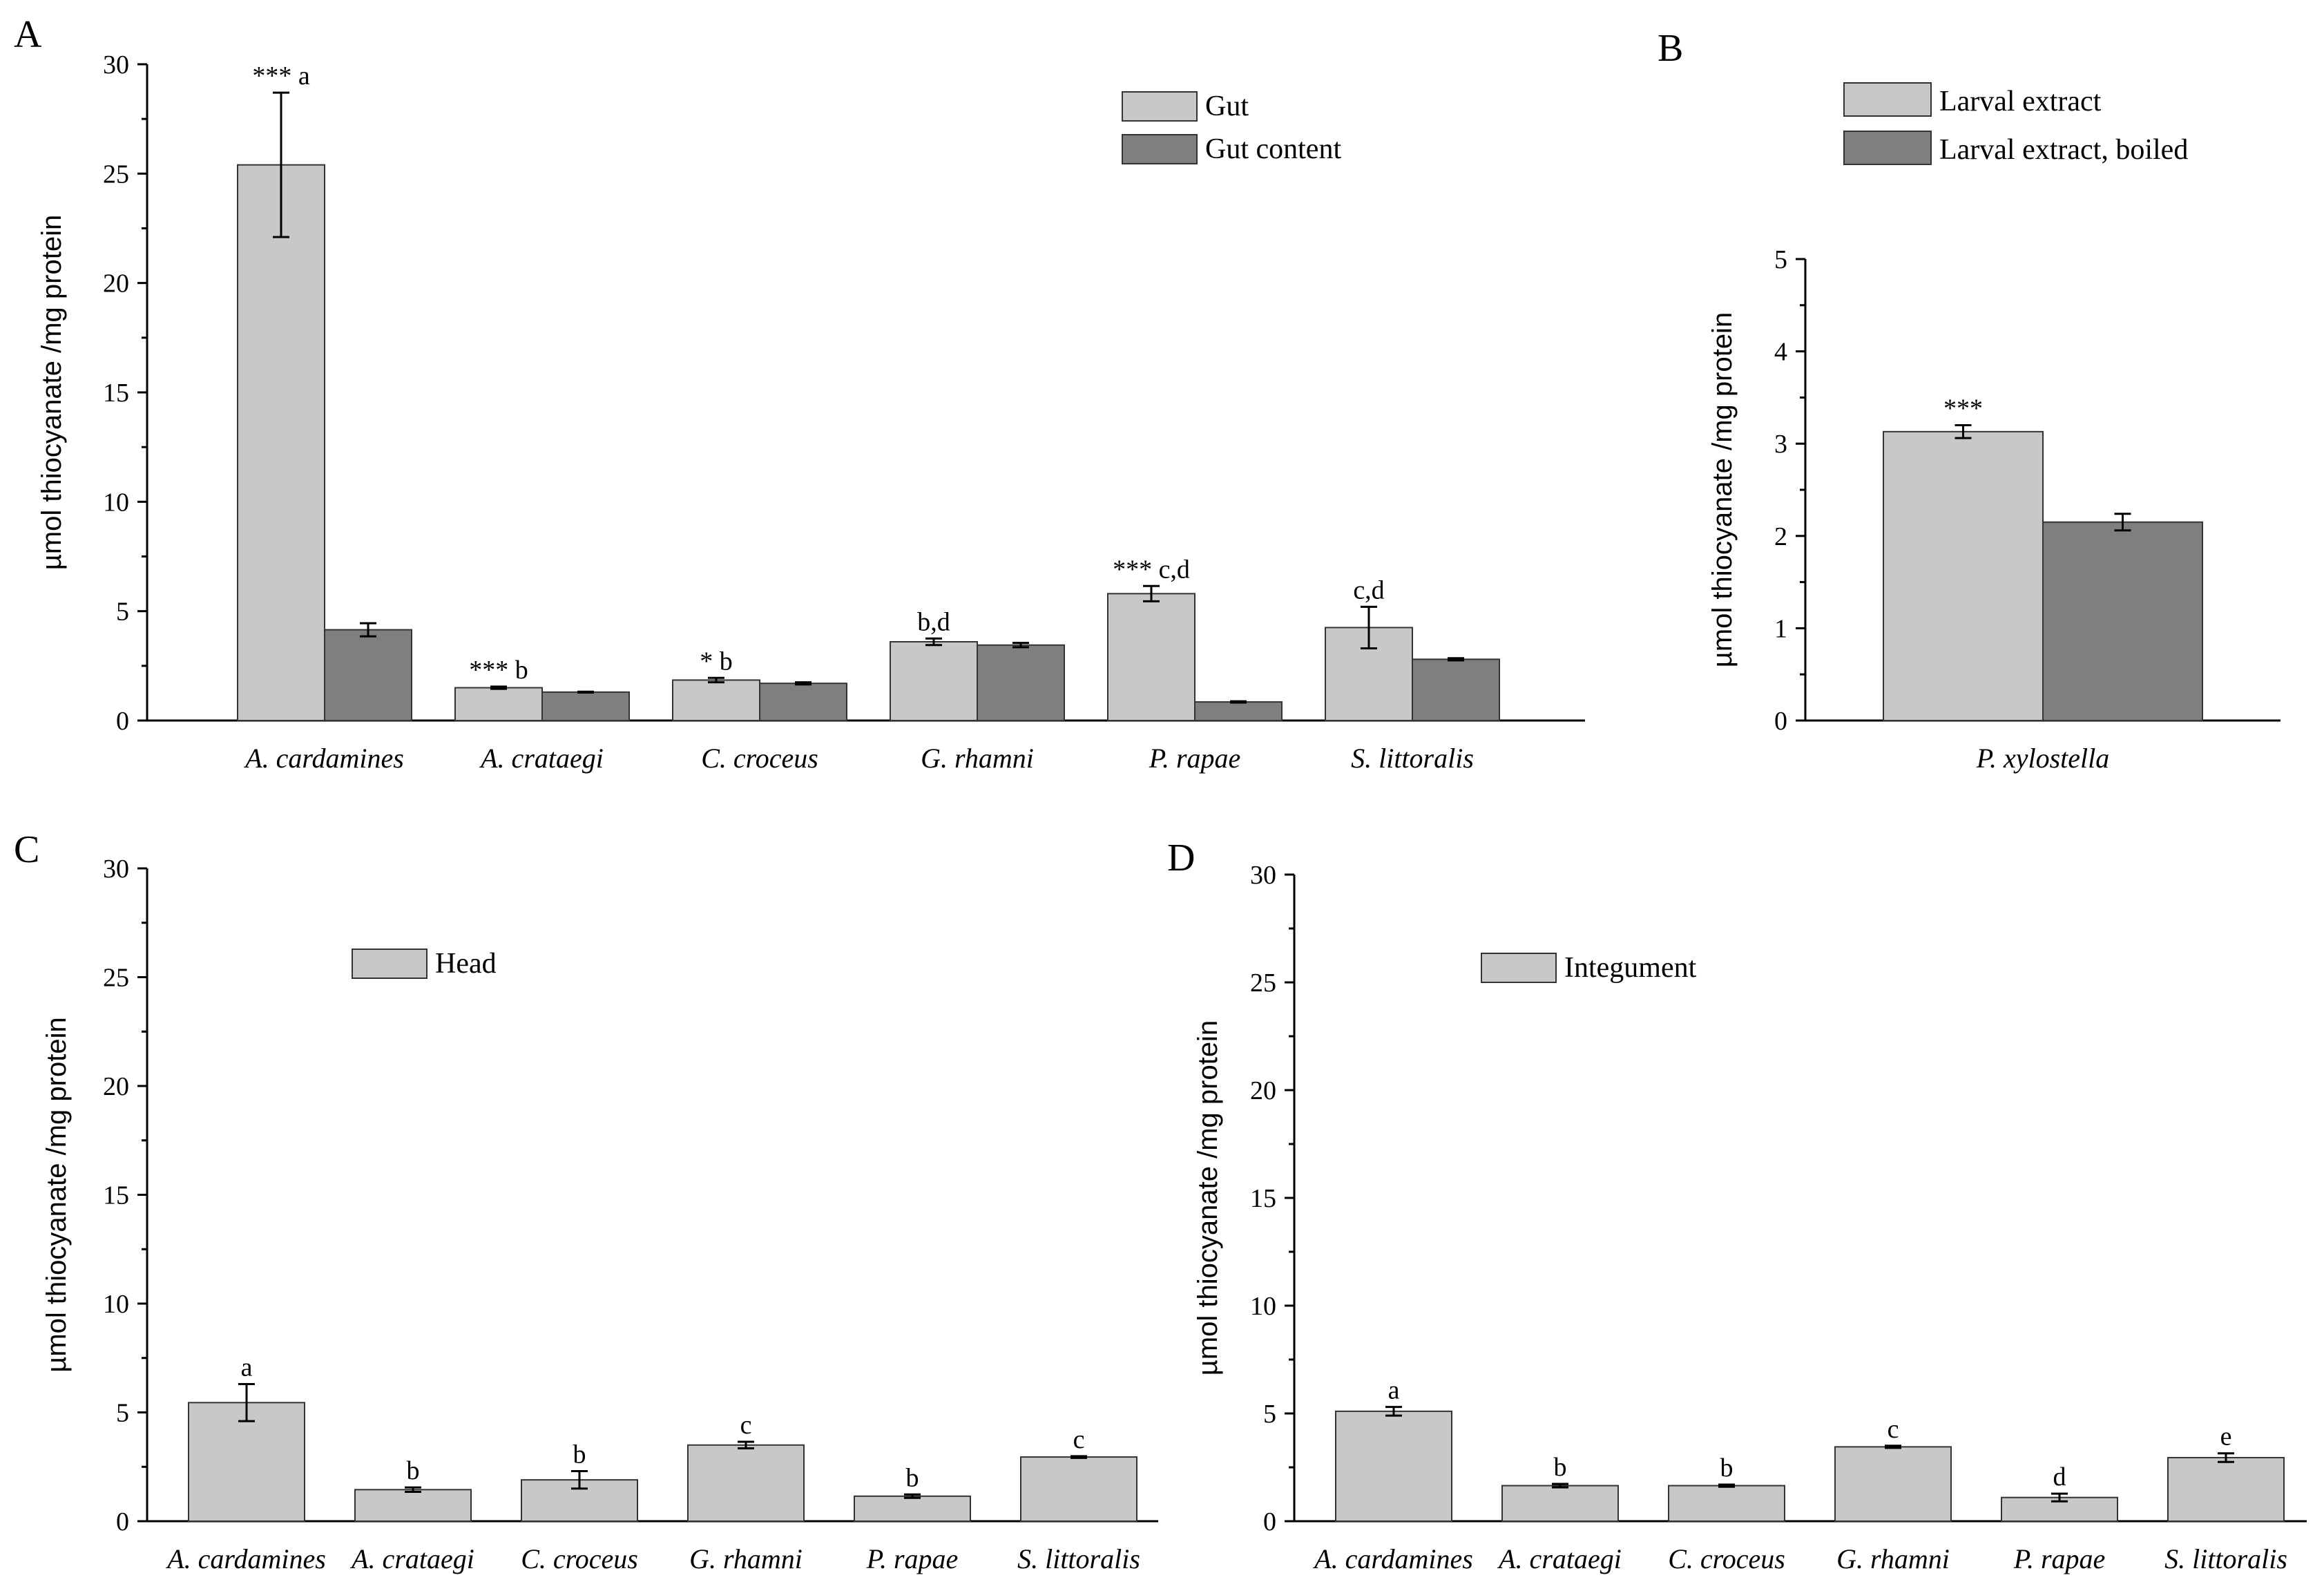  Describe the element at coordinates (2043, 758) in the screenshot. I see `category-label: P. xylostella` at that location.